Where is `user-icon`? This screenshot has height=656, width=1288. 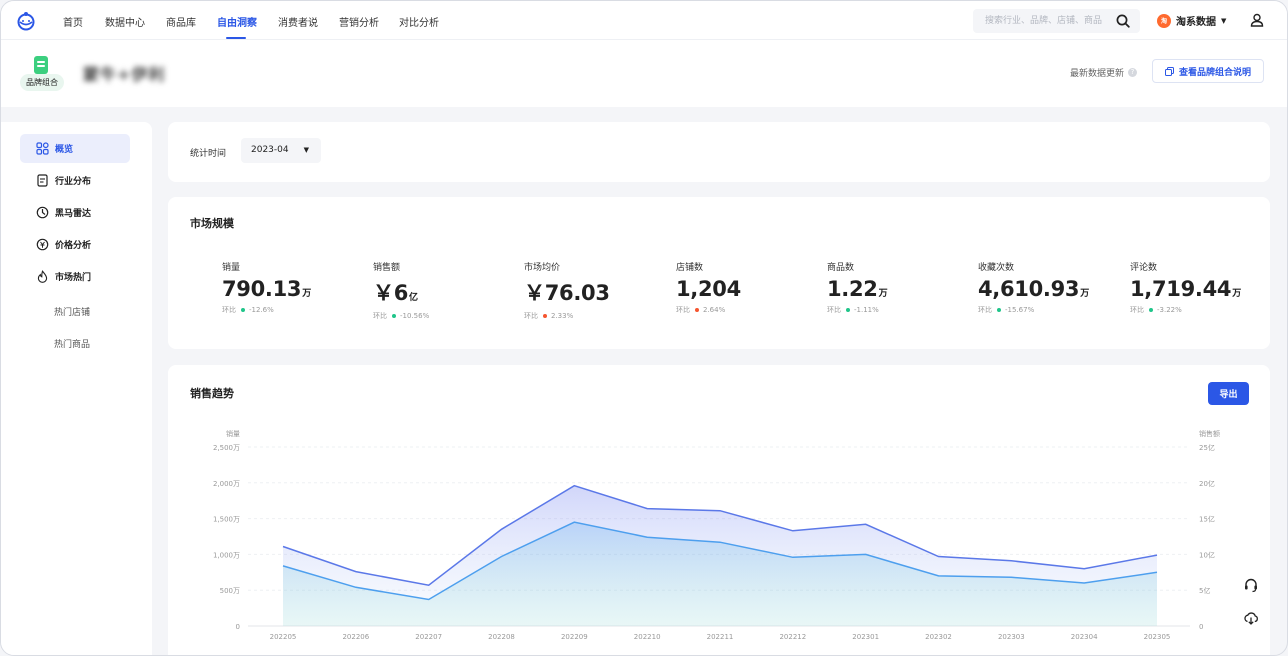
user-icon is located at coordinates (1257, 20).